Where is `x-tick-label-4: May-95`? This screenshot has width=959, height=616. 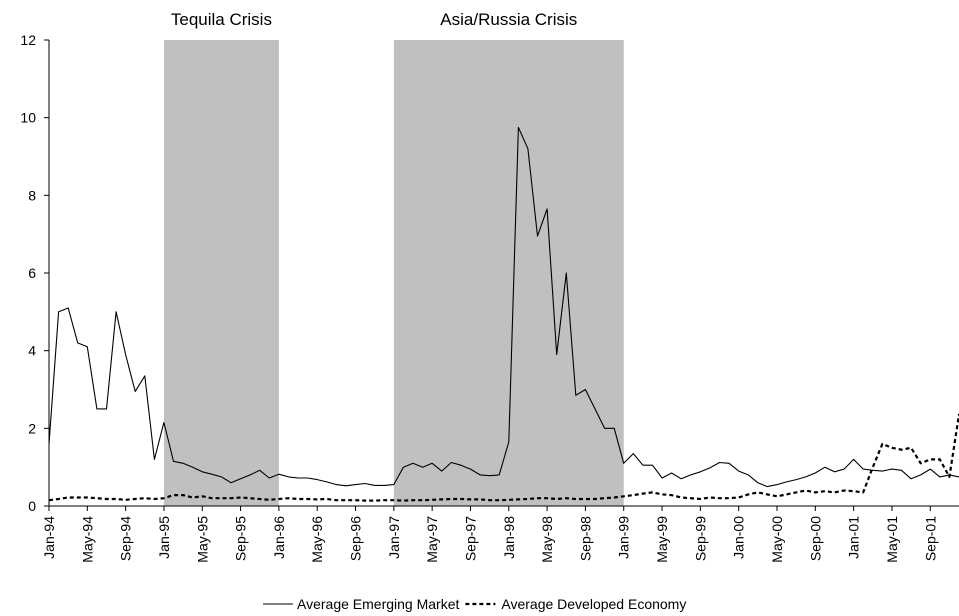 x-tick-label-4: May-95 is located at coordinates (202, 539).